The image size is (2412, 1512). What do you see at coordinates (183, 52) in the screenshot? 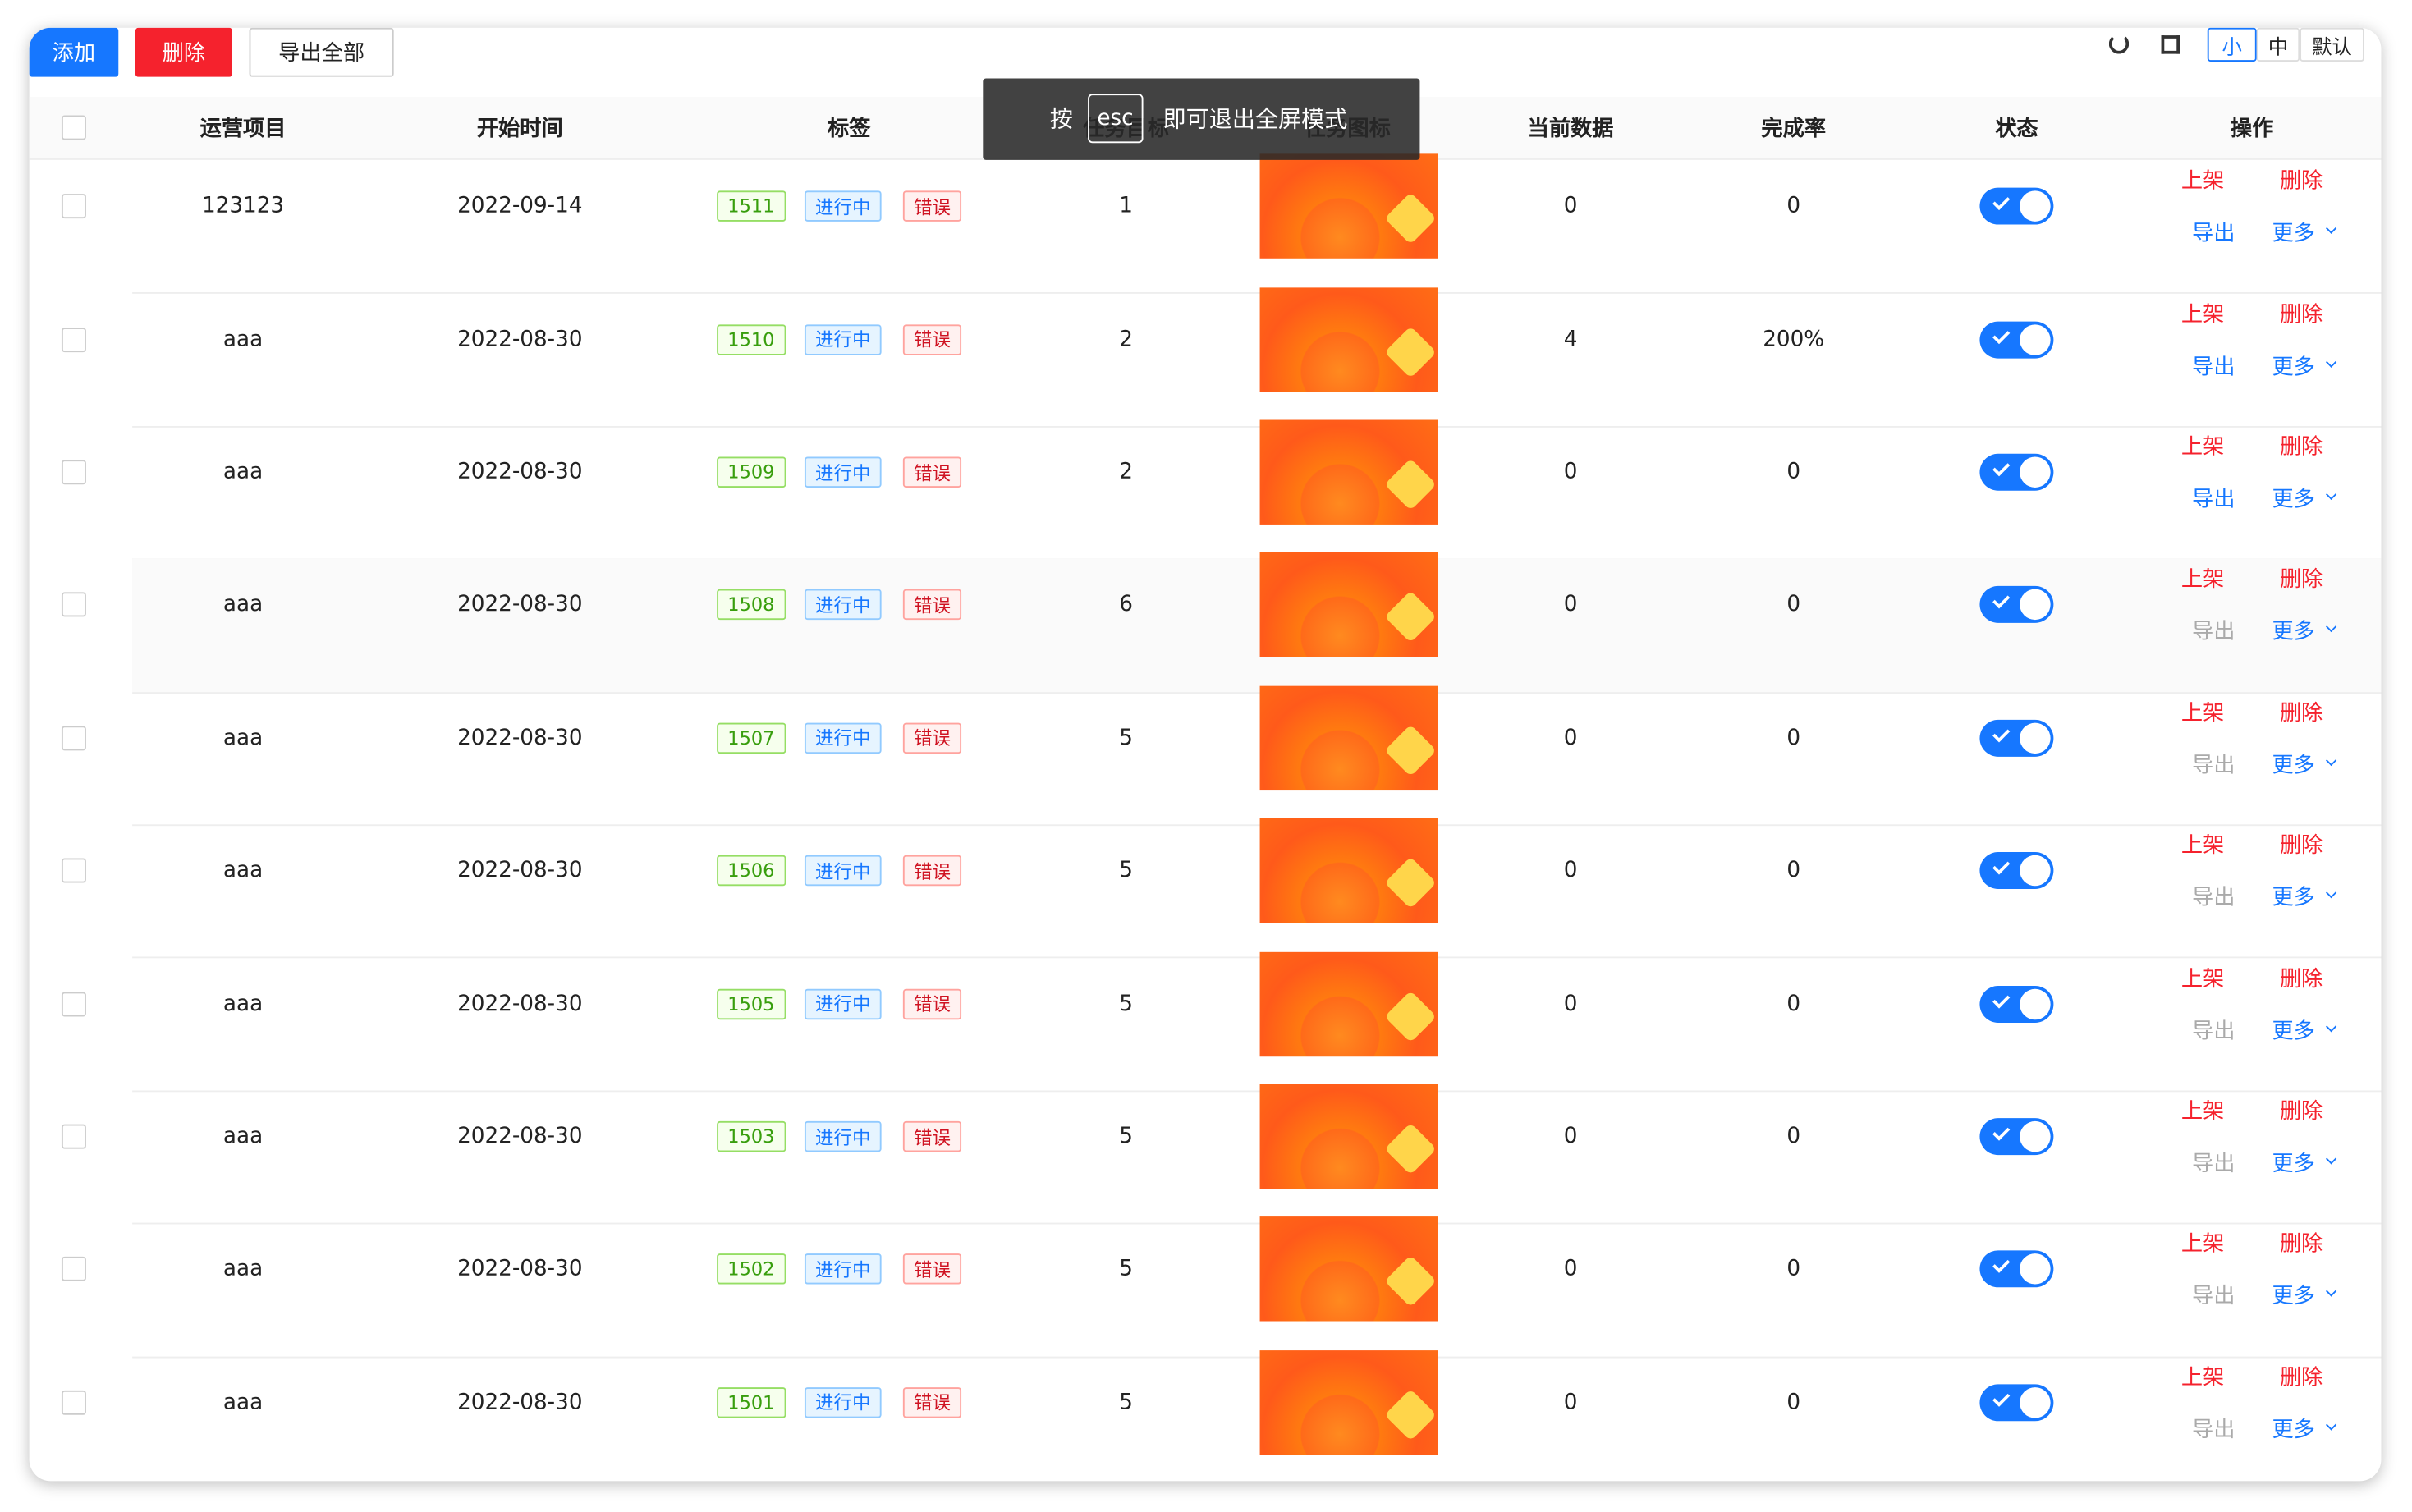
I see `delete-button: 删除` at bounding box center [183, 52].